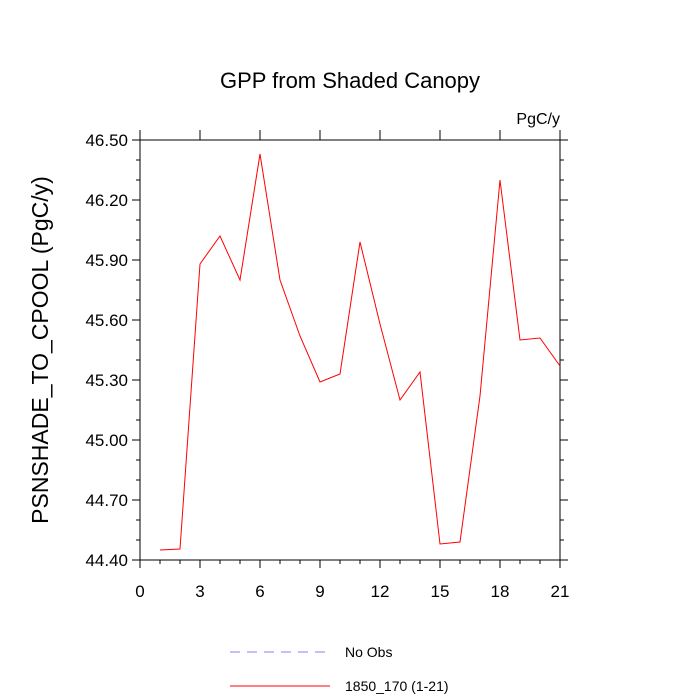 This screenshot has height=700, width=700. I want to click on y-tick-label: 46.20, so click(106, 200).